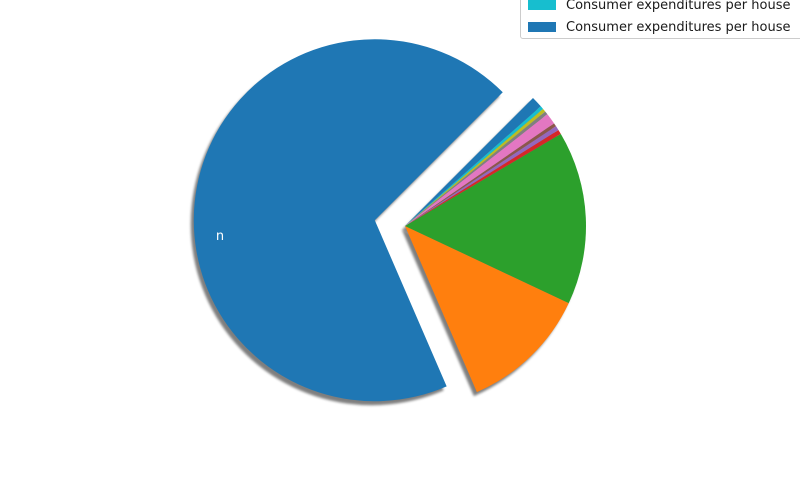 This screenshot has height=500, width=800. I want to click on pie-label-layer: n, so click(220, 236).